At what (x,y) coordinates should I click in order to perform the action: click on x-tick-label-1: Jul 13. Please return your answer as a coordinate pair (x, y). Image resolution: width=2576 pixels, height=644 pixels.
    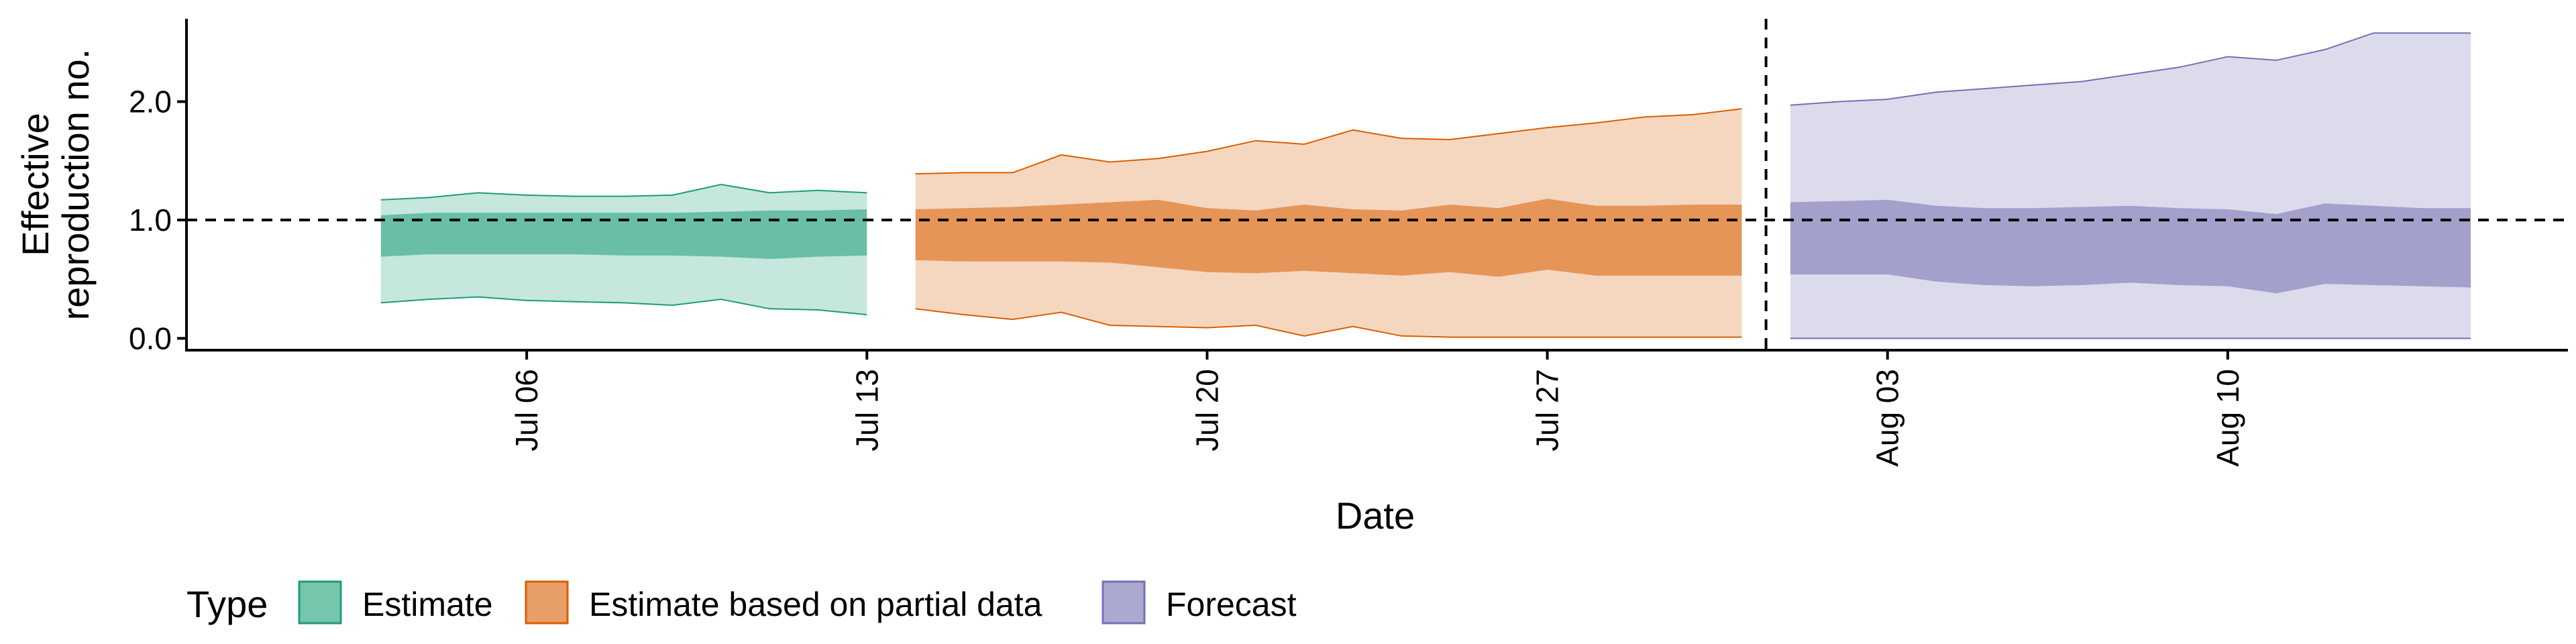
    Looking at the image, I should click on (866, 410).